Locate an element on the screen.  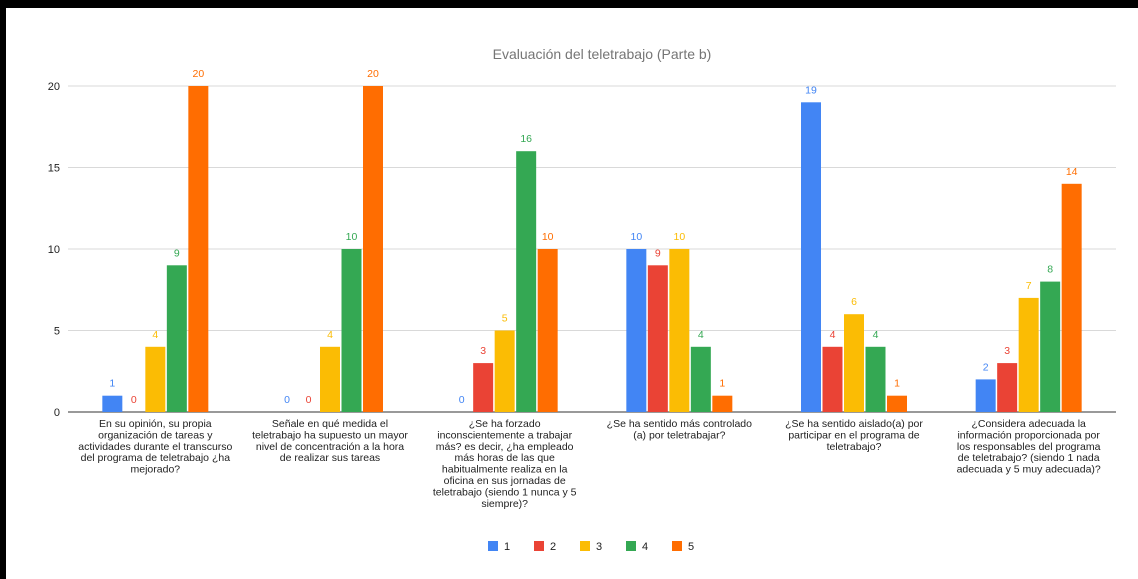
y-tick-label: 5 is located at coordinates (57, 332).